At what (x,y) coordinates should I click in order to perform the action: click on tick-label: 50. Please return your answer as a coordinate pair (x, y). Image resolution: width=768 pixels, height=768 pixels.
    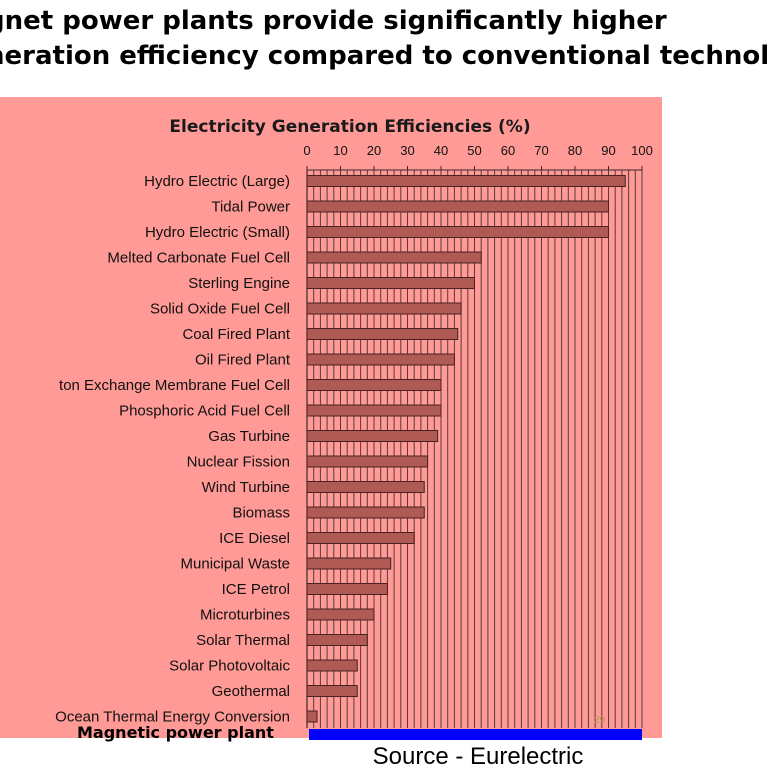
    Looking at the image, I should click on (474, 150).